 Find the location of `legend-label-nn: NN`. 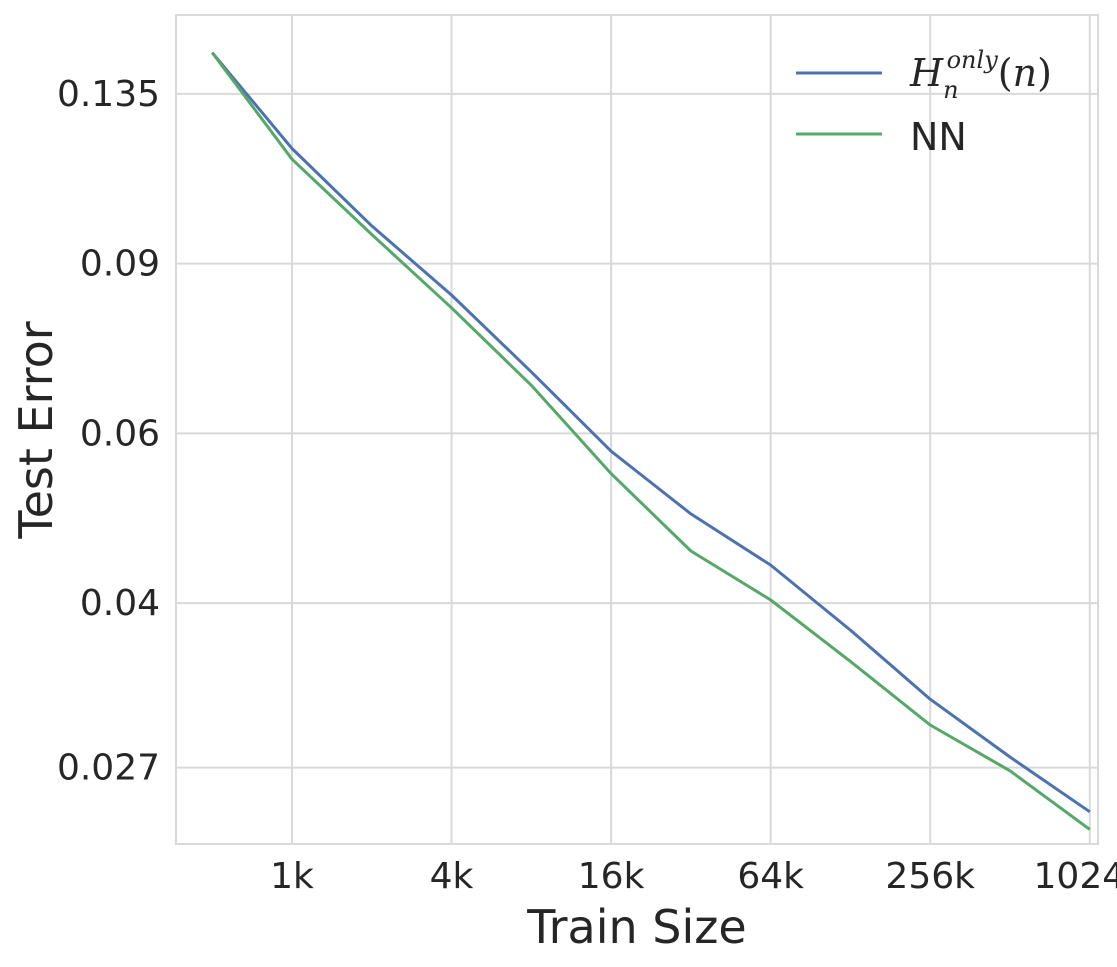

legend-label-nn: NN is located at coordinates (938, 137).